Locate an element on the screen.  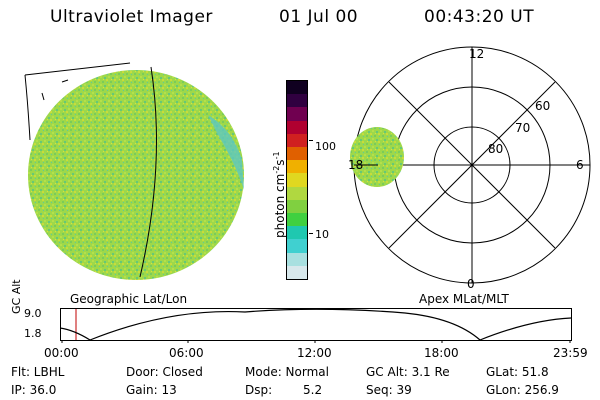
info-ip: IP: 36.0 is located at coordinates (34, 390).